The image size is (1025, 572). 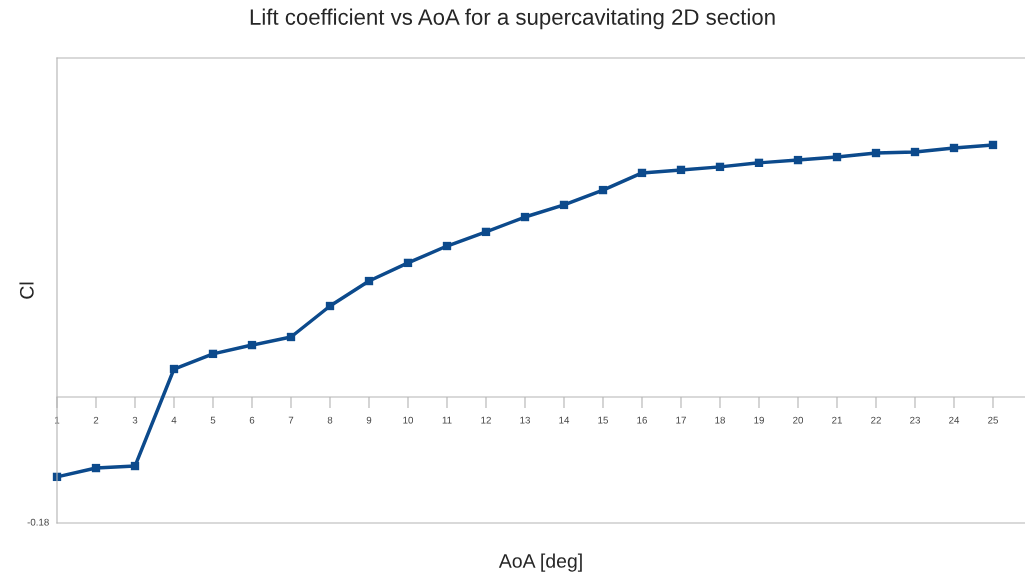 I want to click on x-tick-label: 8, so click(x=330, y=420).